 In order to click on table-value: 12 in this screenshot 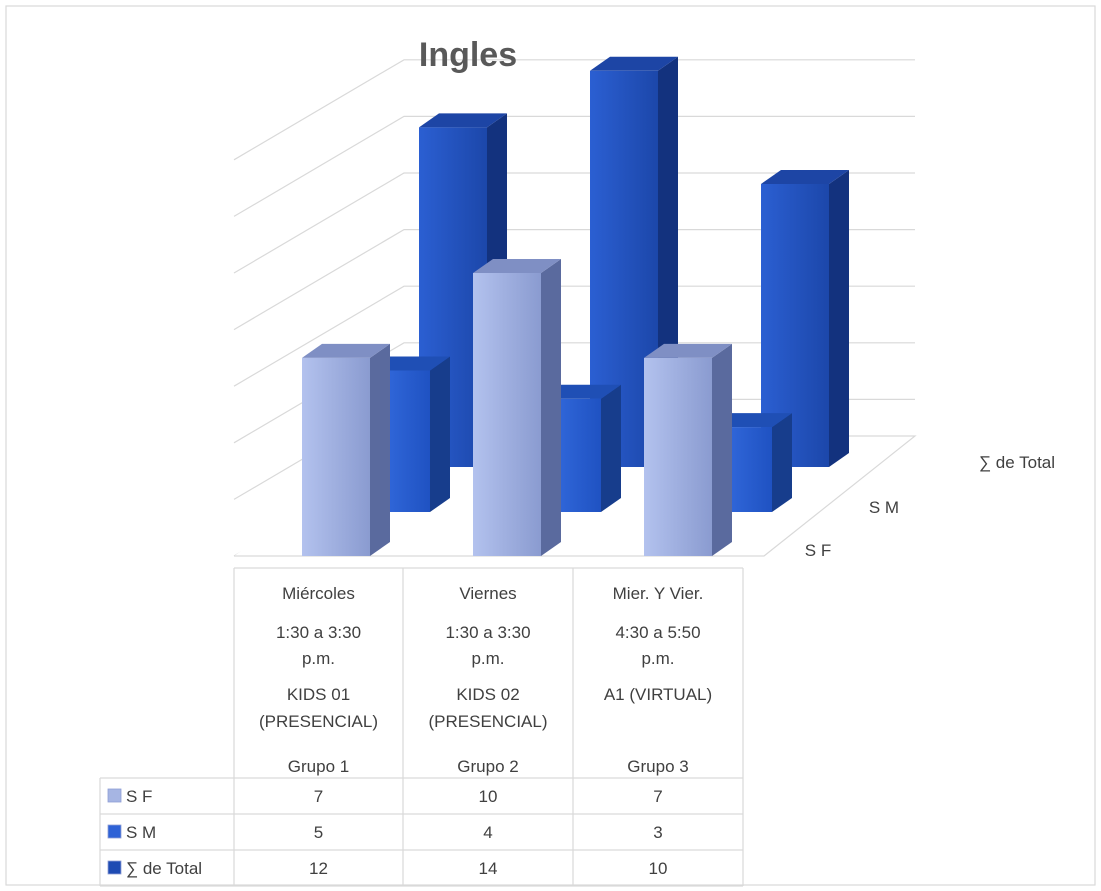, I will do `click(318, 868)`.